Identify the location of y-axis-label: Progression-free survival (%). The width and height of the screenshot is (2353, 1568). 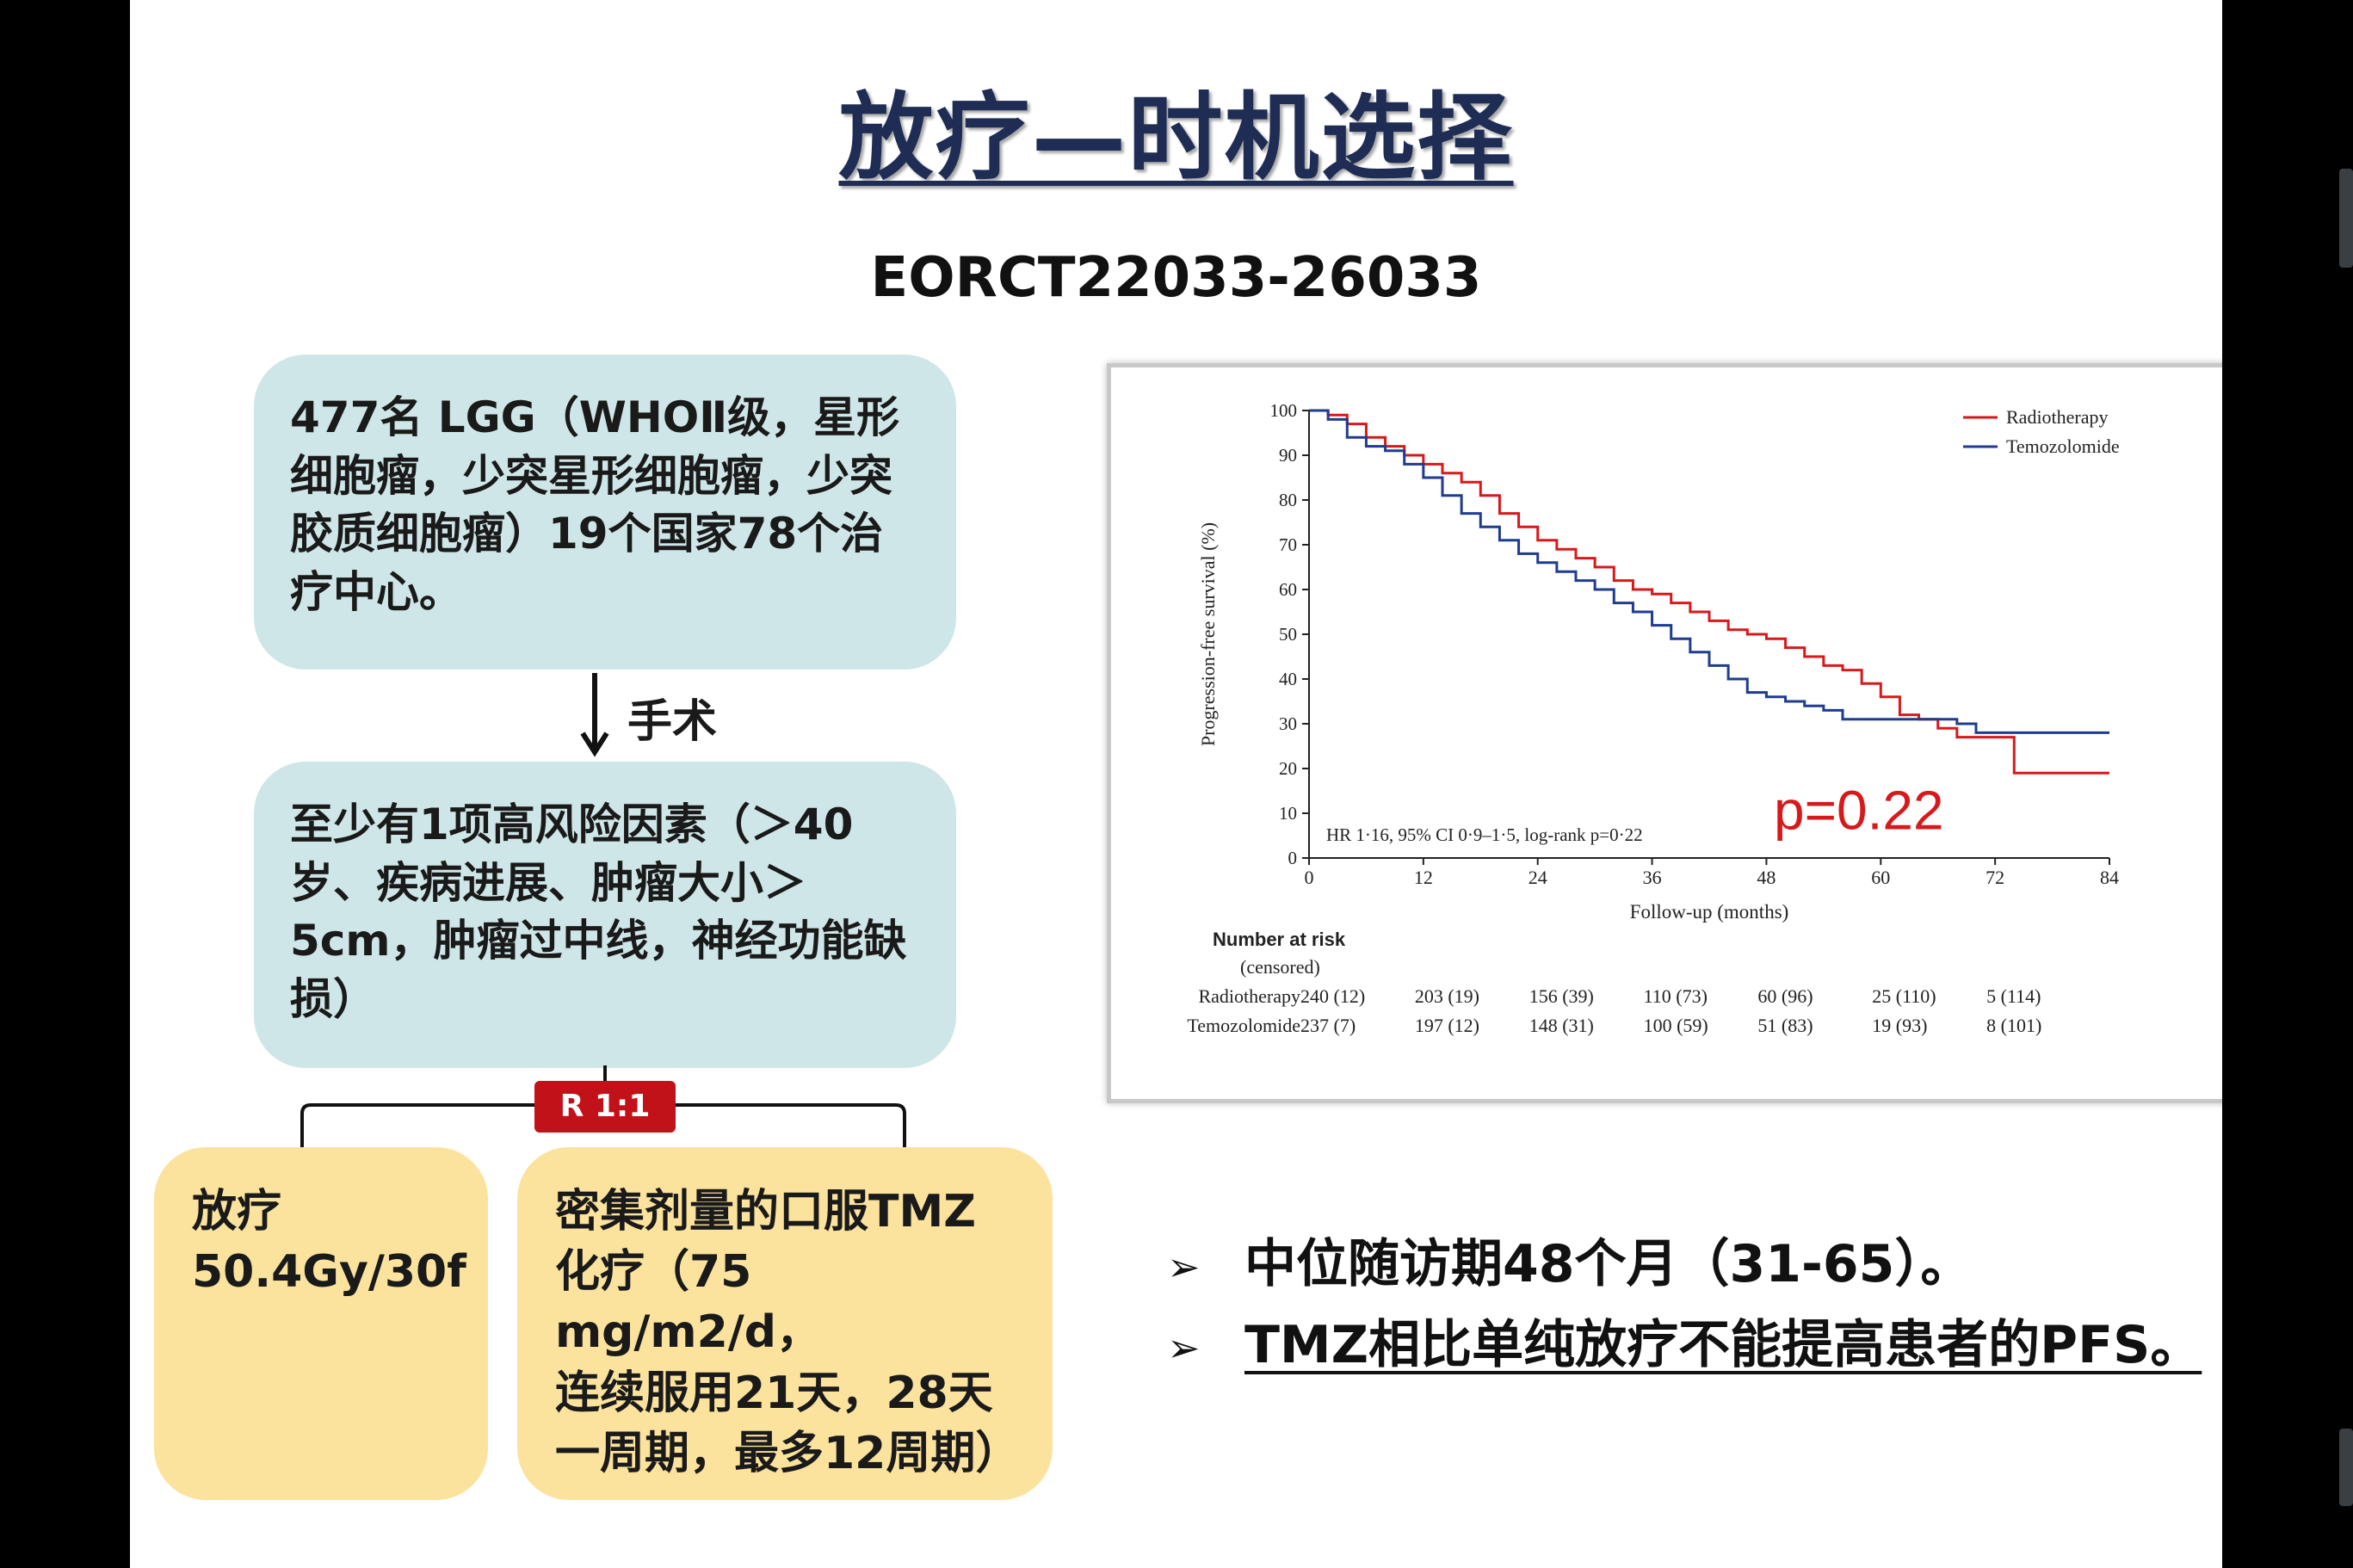
(1208, 634).